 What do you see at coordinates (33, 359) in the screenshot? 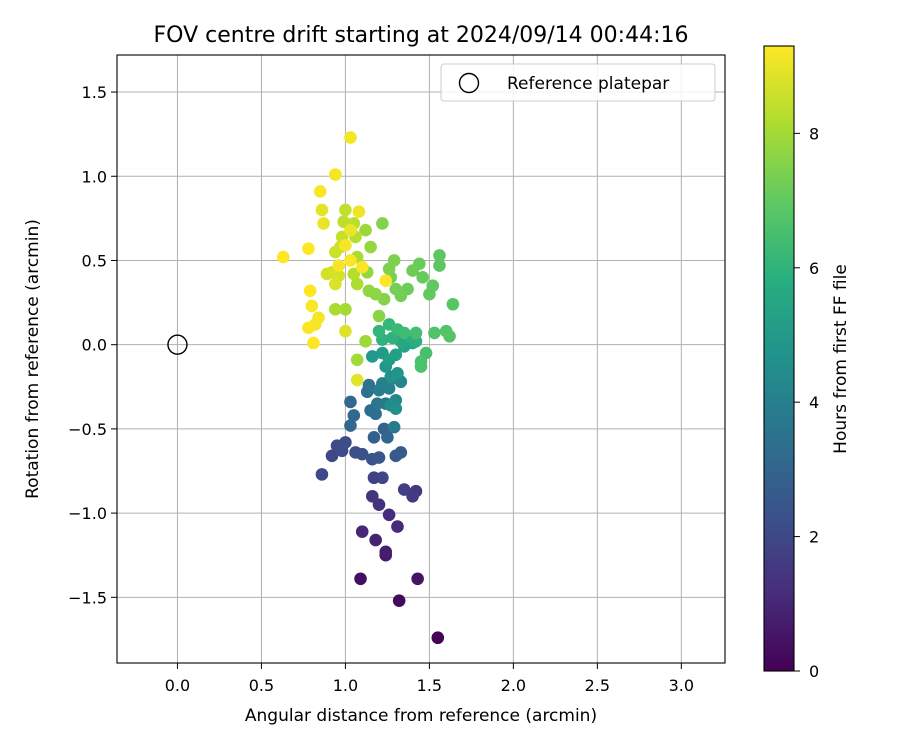
I see `y-axis-label: Rotation from reference (arcmin)` at bounding box center [33, 359].